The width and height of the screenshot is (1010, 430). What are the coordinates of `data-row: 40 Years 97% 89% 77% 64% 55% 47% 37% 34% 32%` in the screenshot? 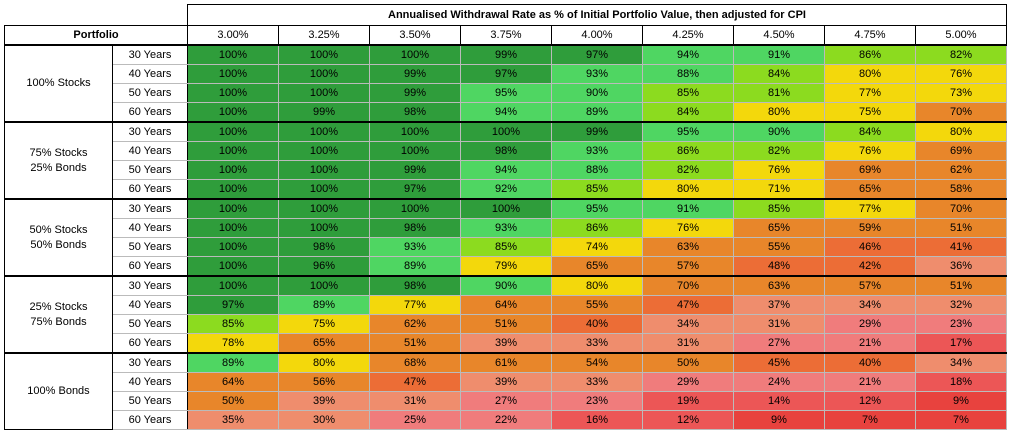 It's located at (506, 305).